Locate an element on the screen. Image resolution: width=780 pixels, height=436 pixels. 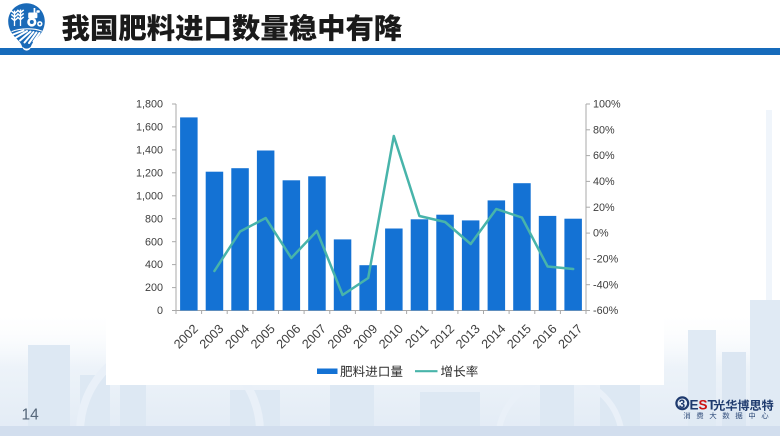
svg-text: EST is located at coordinates (703, 404).